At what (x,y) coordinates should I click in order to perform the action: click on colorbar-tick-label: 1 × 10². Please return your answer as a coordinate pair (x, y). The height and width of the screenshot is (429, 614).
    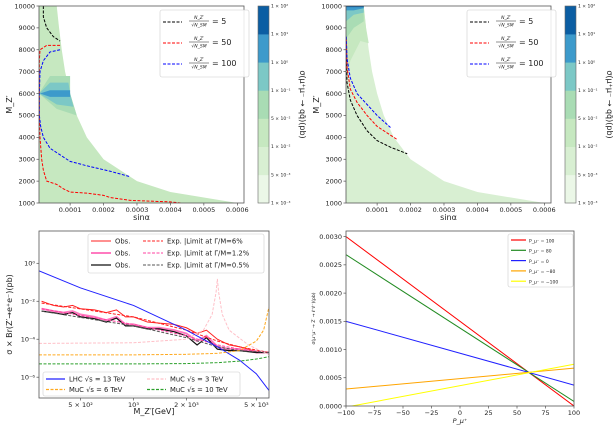
    Looking at the image, I should click on (586, 7).